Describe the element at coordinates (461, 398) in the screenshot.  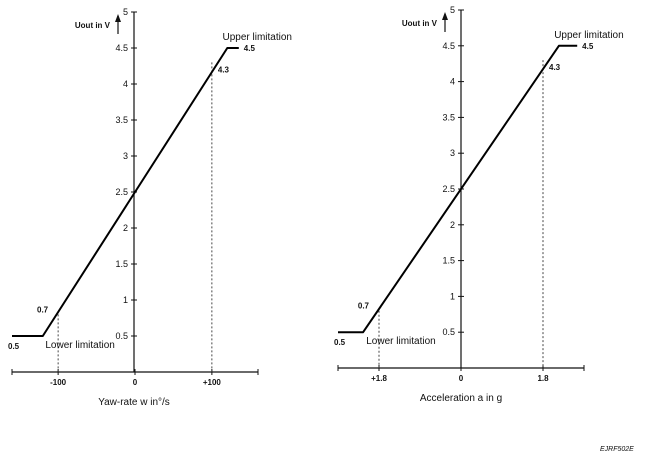
I see `x-axis-label: Acceleration a in g` at that location.